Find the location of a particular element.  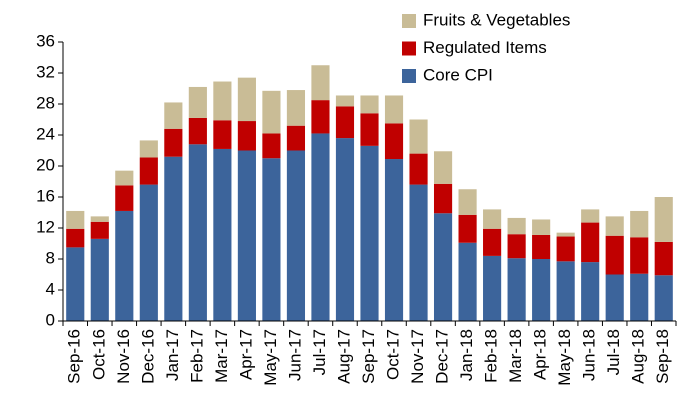

x-tick-label: Oct-17 is located at coordinates (393, 354).